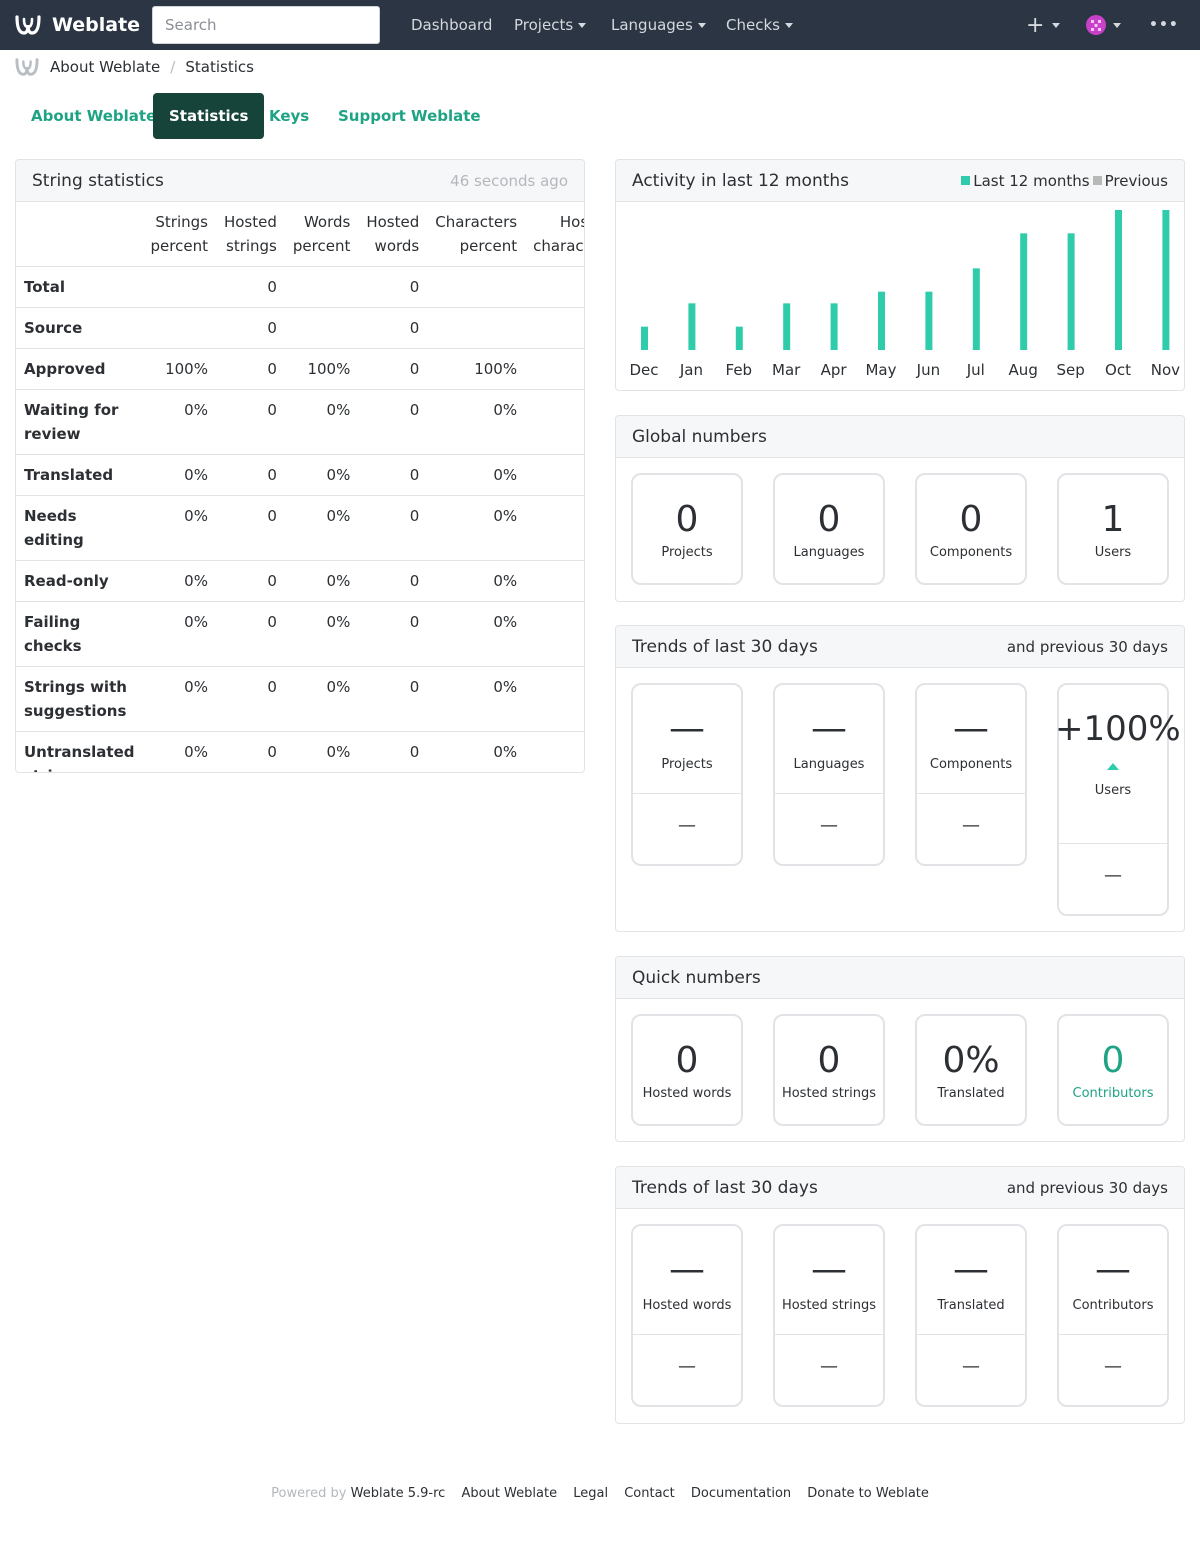 The height and width of the screenshot is (1556, 1200). I want to click on metric-label: Users, so click(1113, 552).